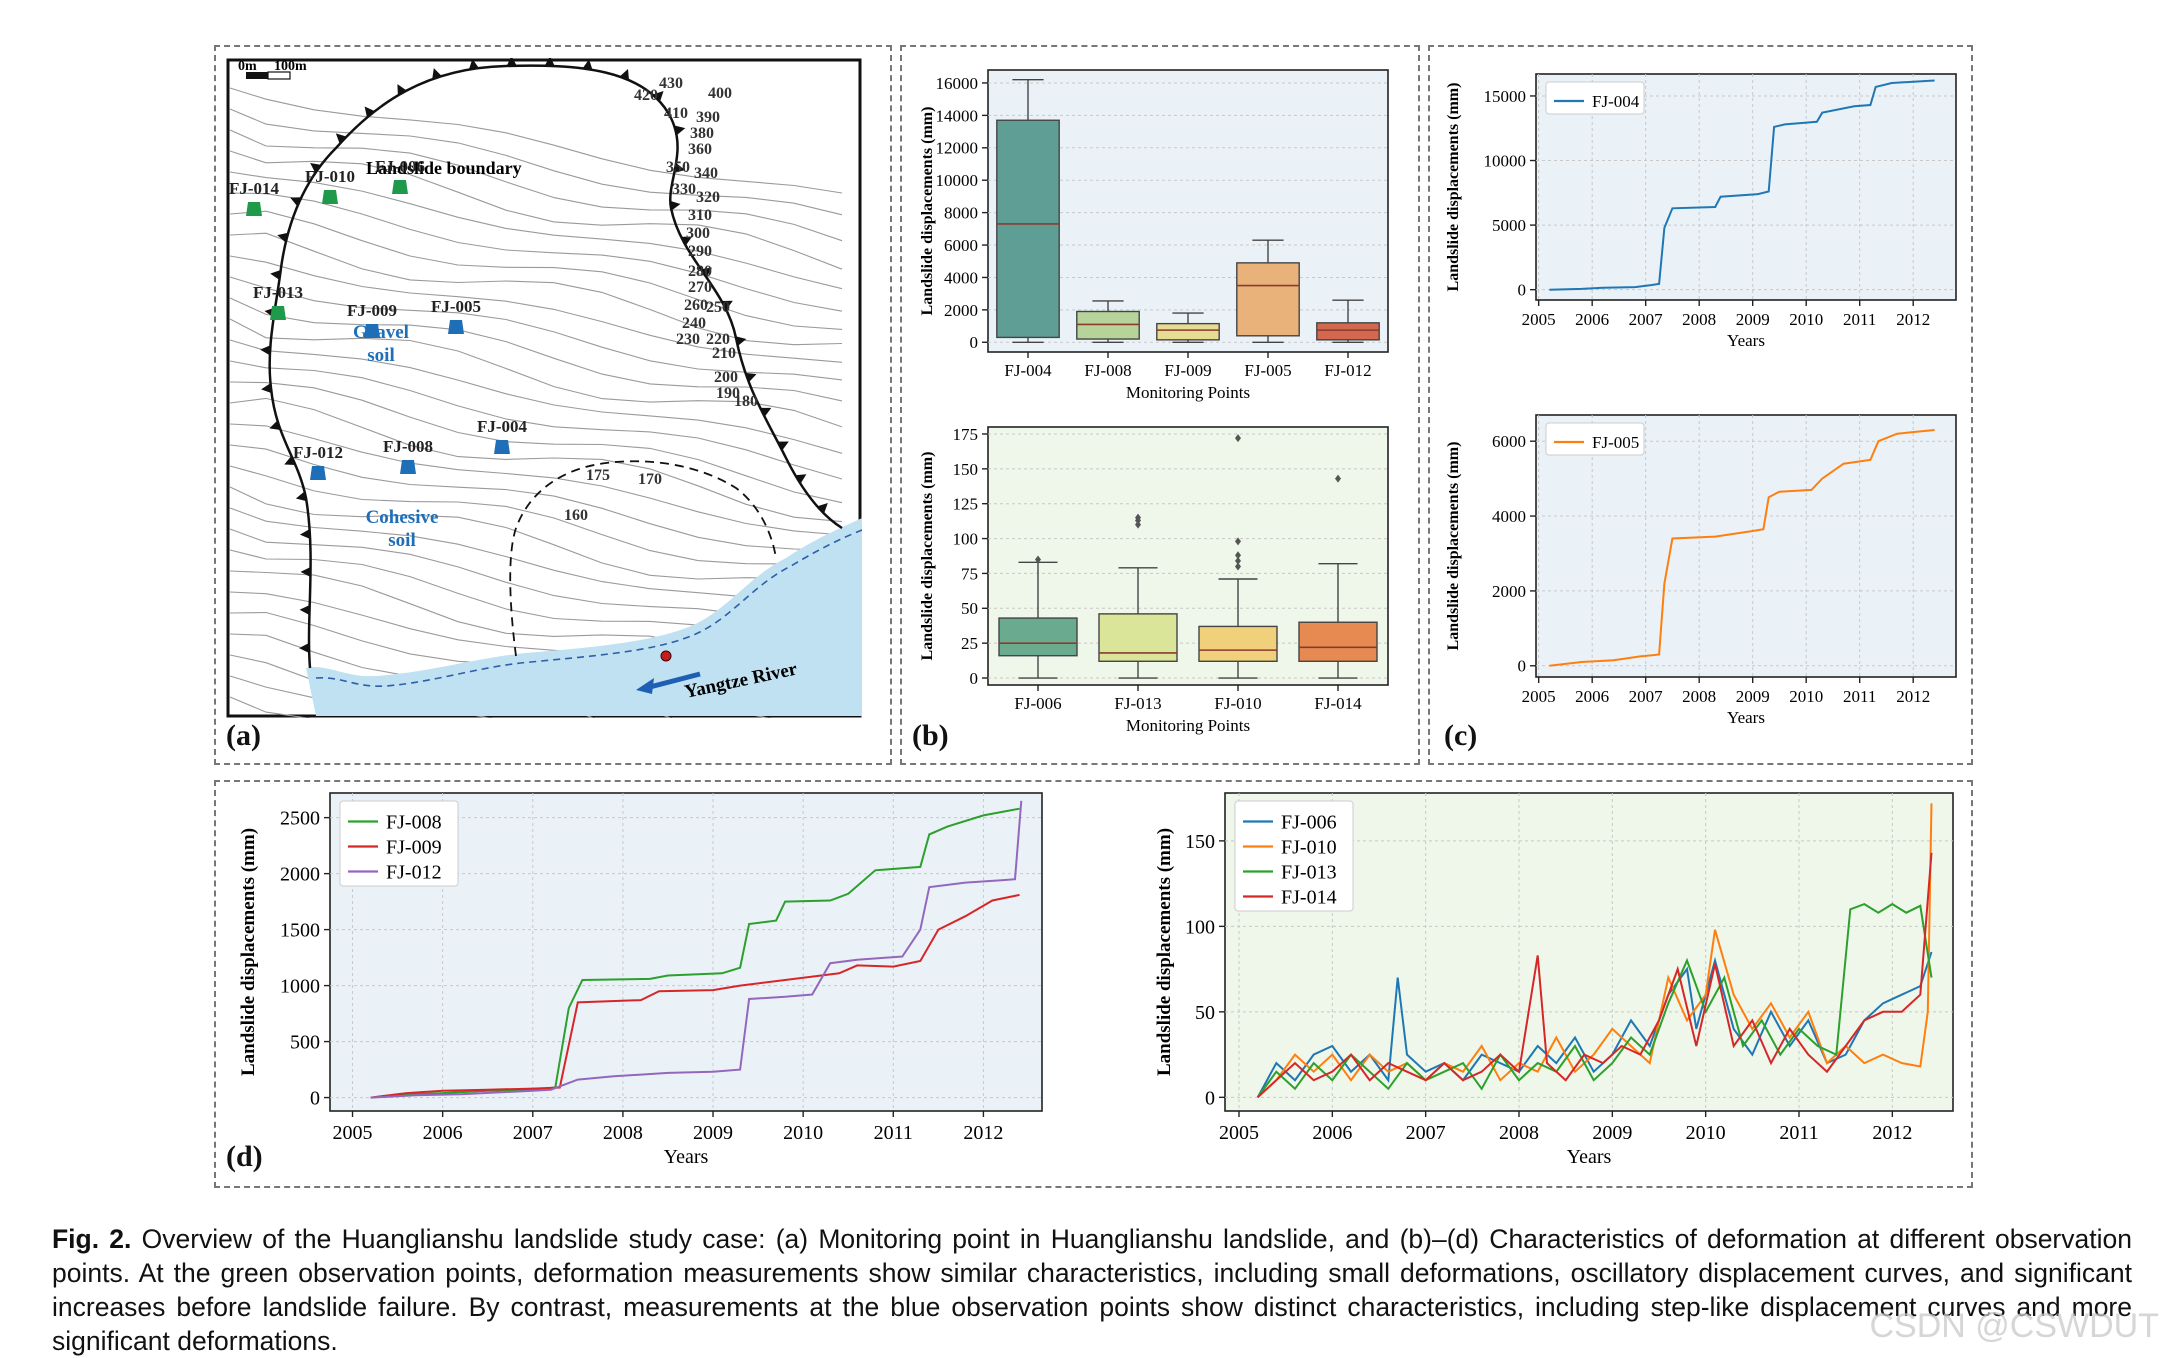  Describe the element at coordinates (247, 66) in the screenshot. I see `scale-0: 0m` at that location.